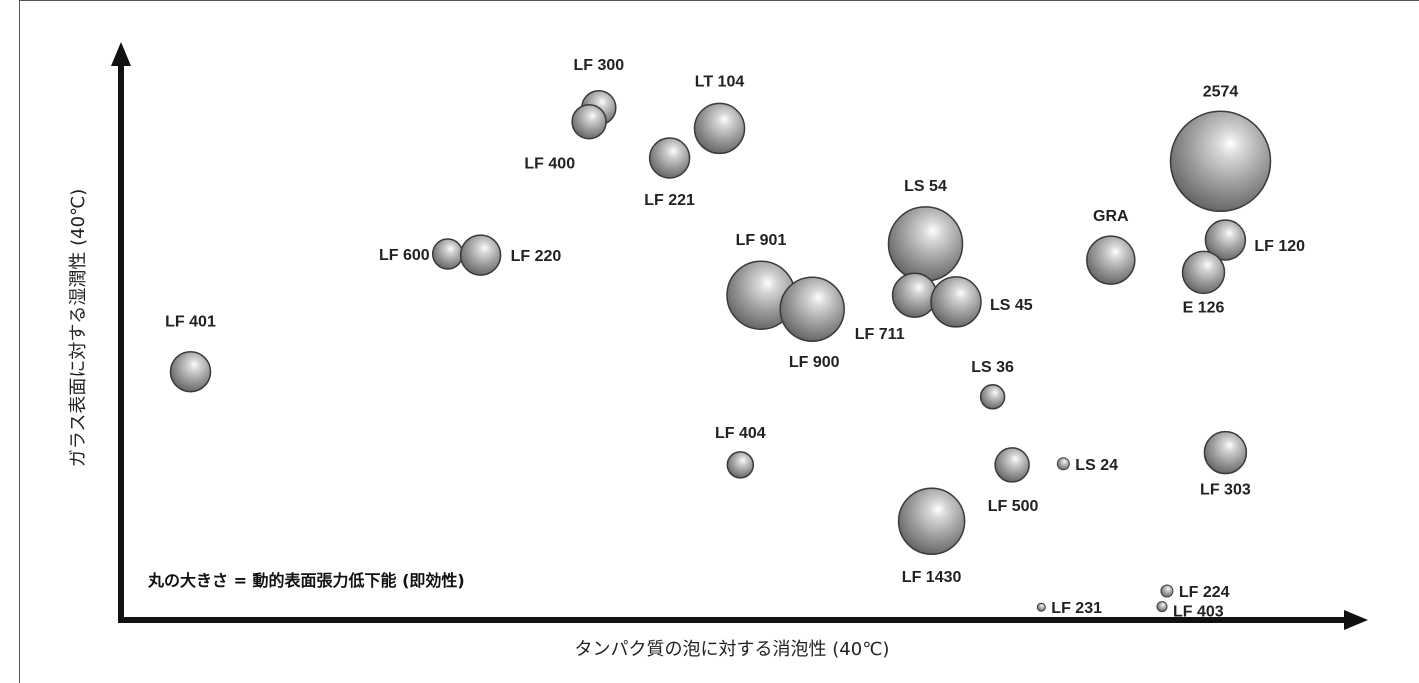 This screenshot has height=683, width=1419. What do you see at coordinates (1204, 592) in the screenshot?
I see `bubble-label-lf-224: LF 224` at bounding box center [1204, 592].